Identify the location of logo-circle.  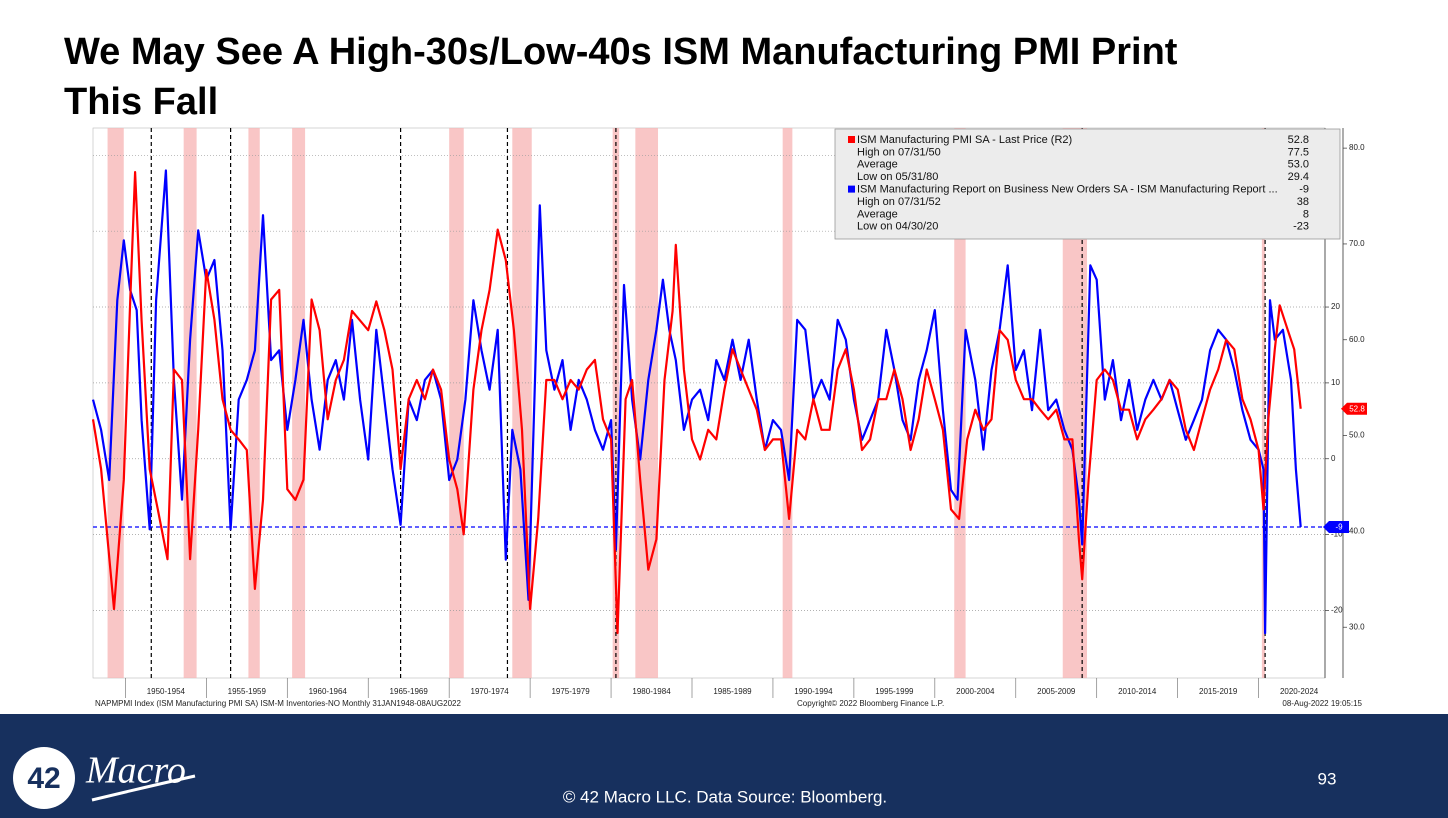
(44, 778).